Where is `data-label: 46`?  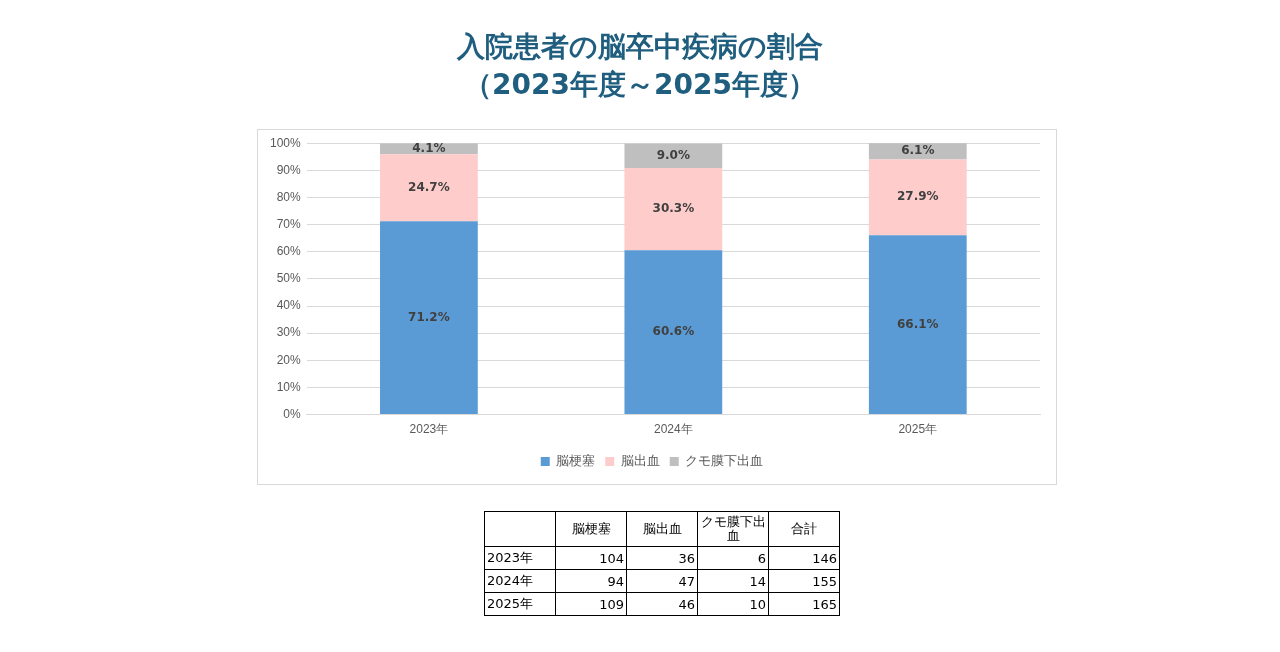
data-label: 46 is located at coordinates (662, 604).